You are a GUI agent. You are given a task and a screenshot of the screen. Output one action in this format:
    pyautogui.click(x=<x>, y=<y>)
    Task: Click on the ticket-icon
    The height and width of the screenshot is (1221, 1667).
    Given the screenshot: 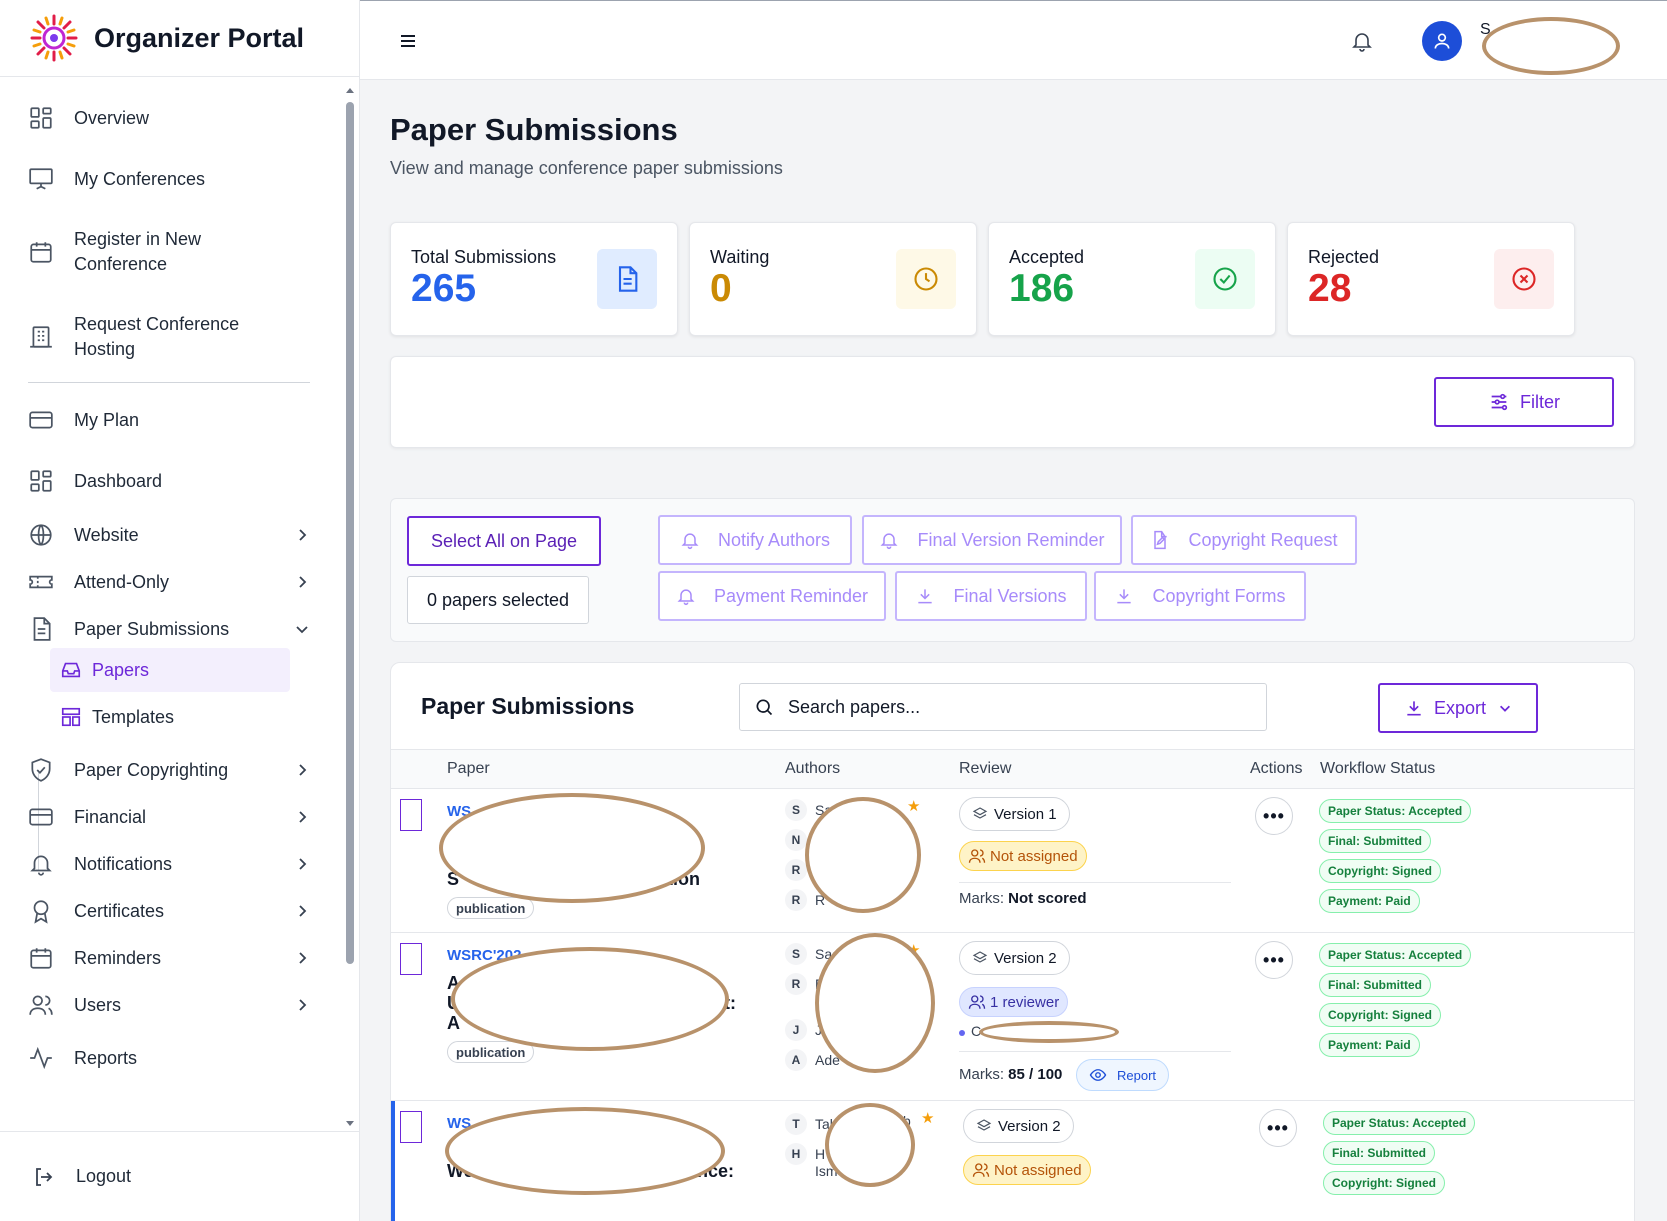 What is the action you would take?
    pyautogui.click(x=41, y=582)
    